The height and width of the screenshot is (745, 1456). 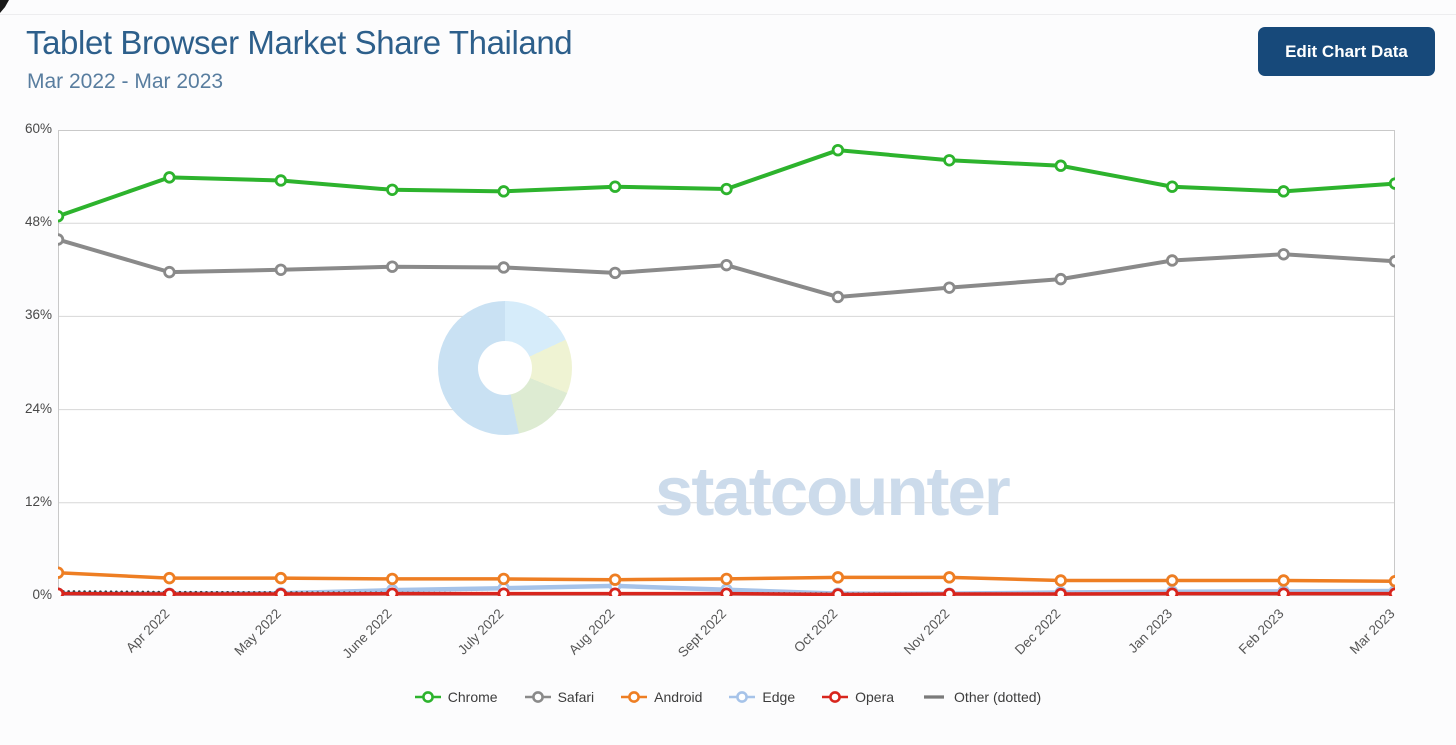 I want to click on x-axis-tick: Apr 2022, so click(x=147, y=631).